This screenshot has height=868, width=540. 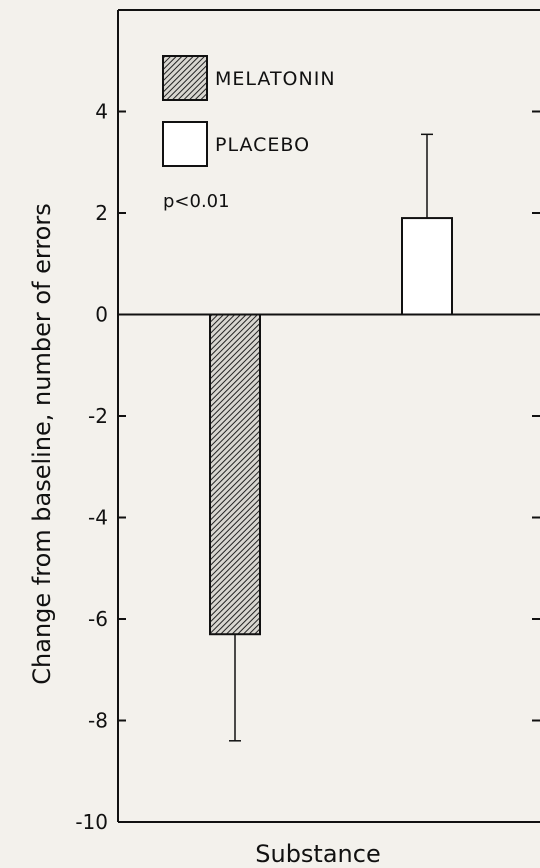 I want to click on y-axis-label: Change from baseline, number of errors, so click(x=42, y=443).